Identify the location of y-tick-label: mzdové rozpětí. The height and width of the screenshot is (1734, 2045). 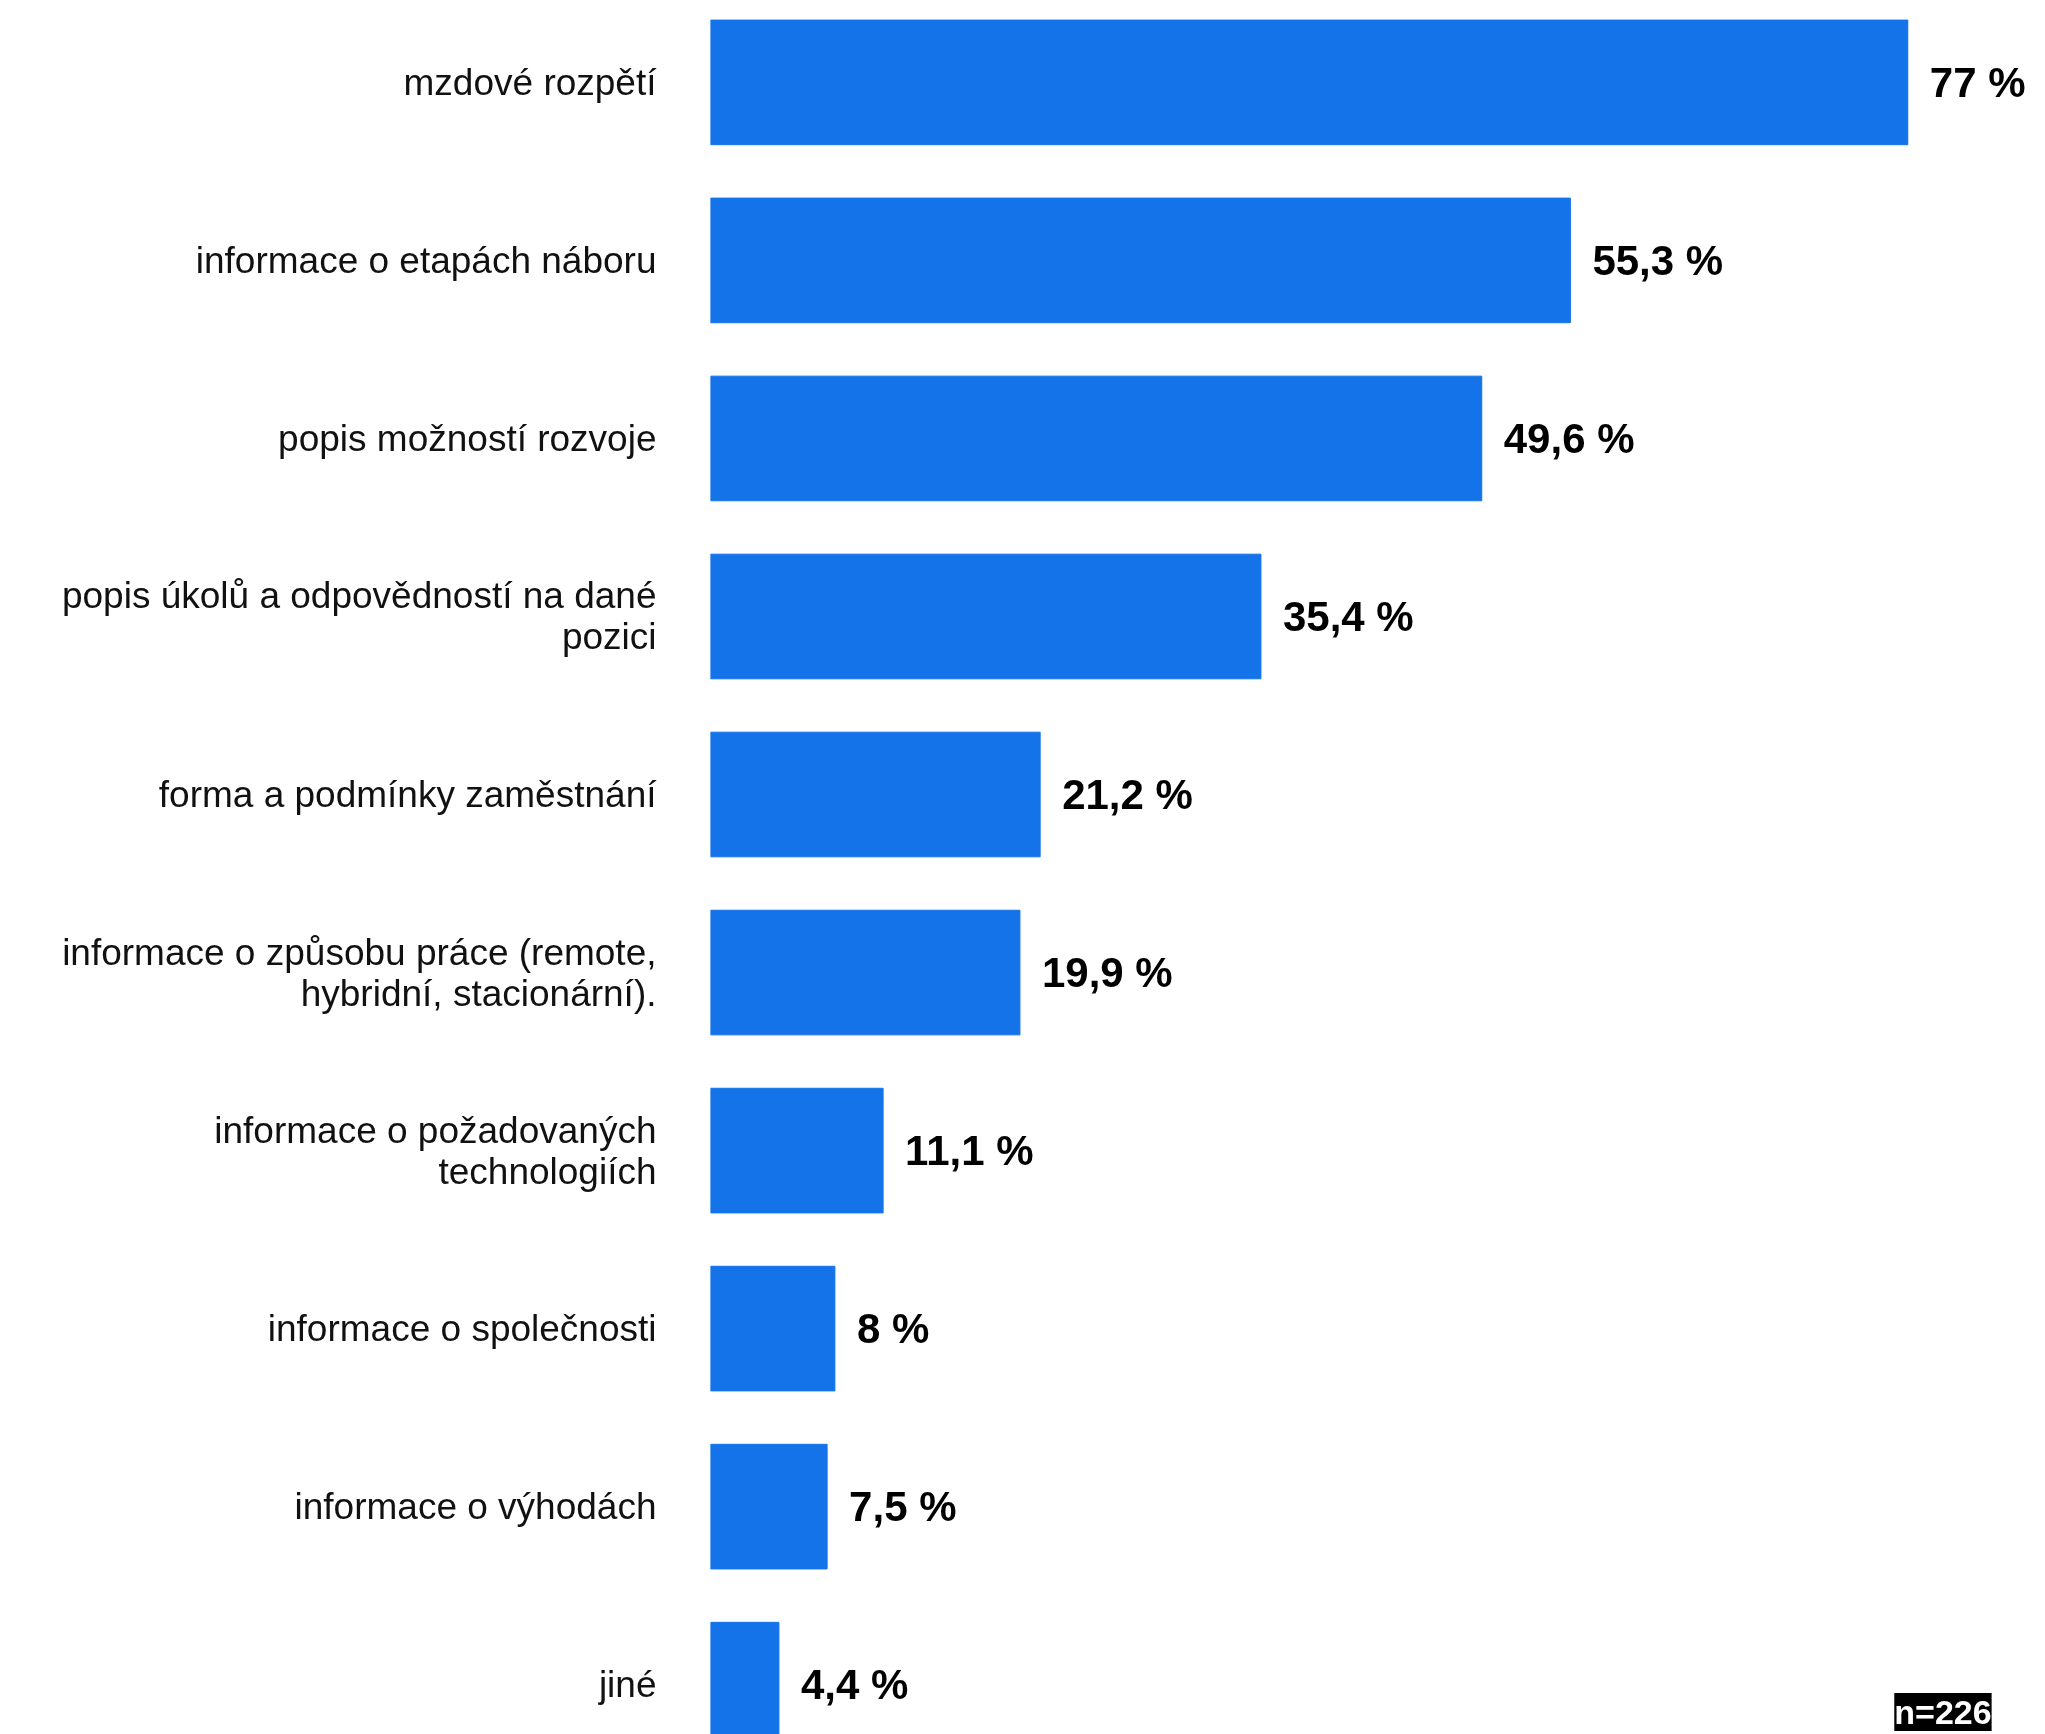
(530, 82).